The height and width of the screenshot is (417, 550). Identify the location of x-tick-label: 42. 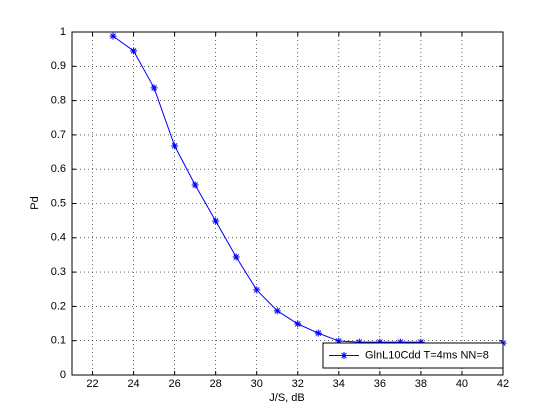
(503, 384).